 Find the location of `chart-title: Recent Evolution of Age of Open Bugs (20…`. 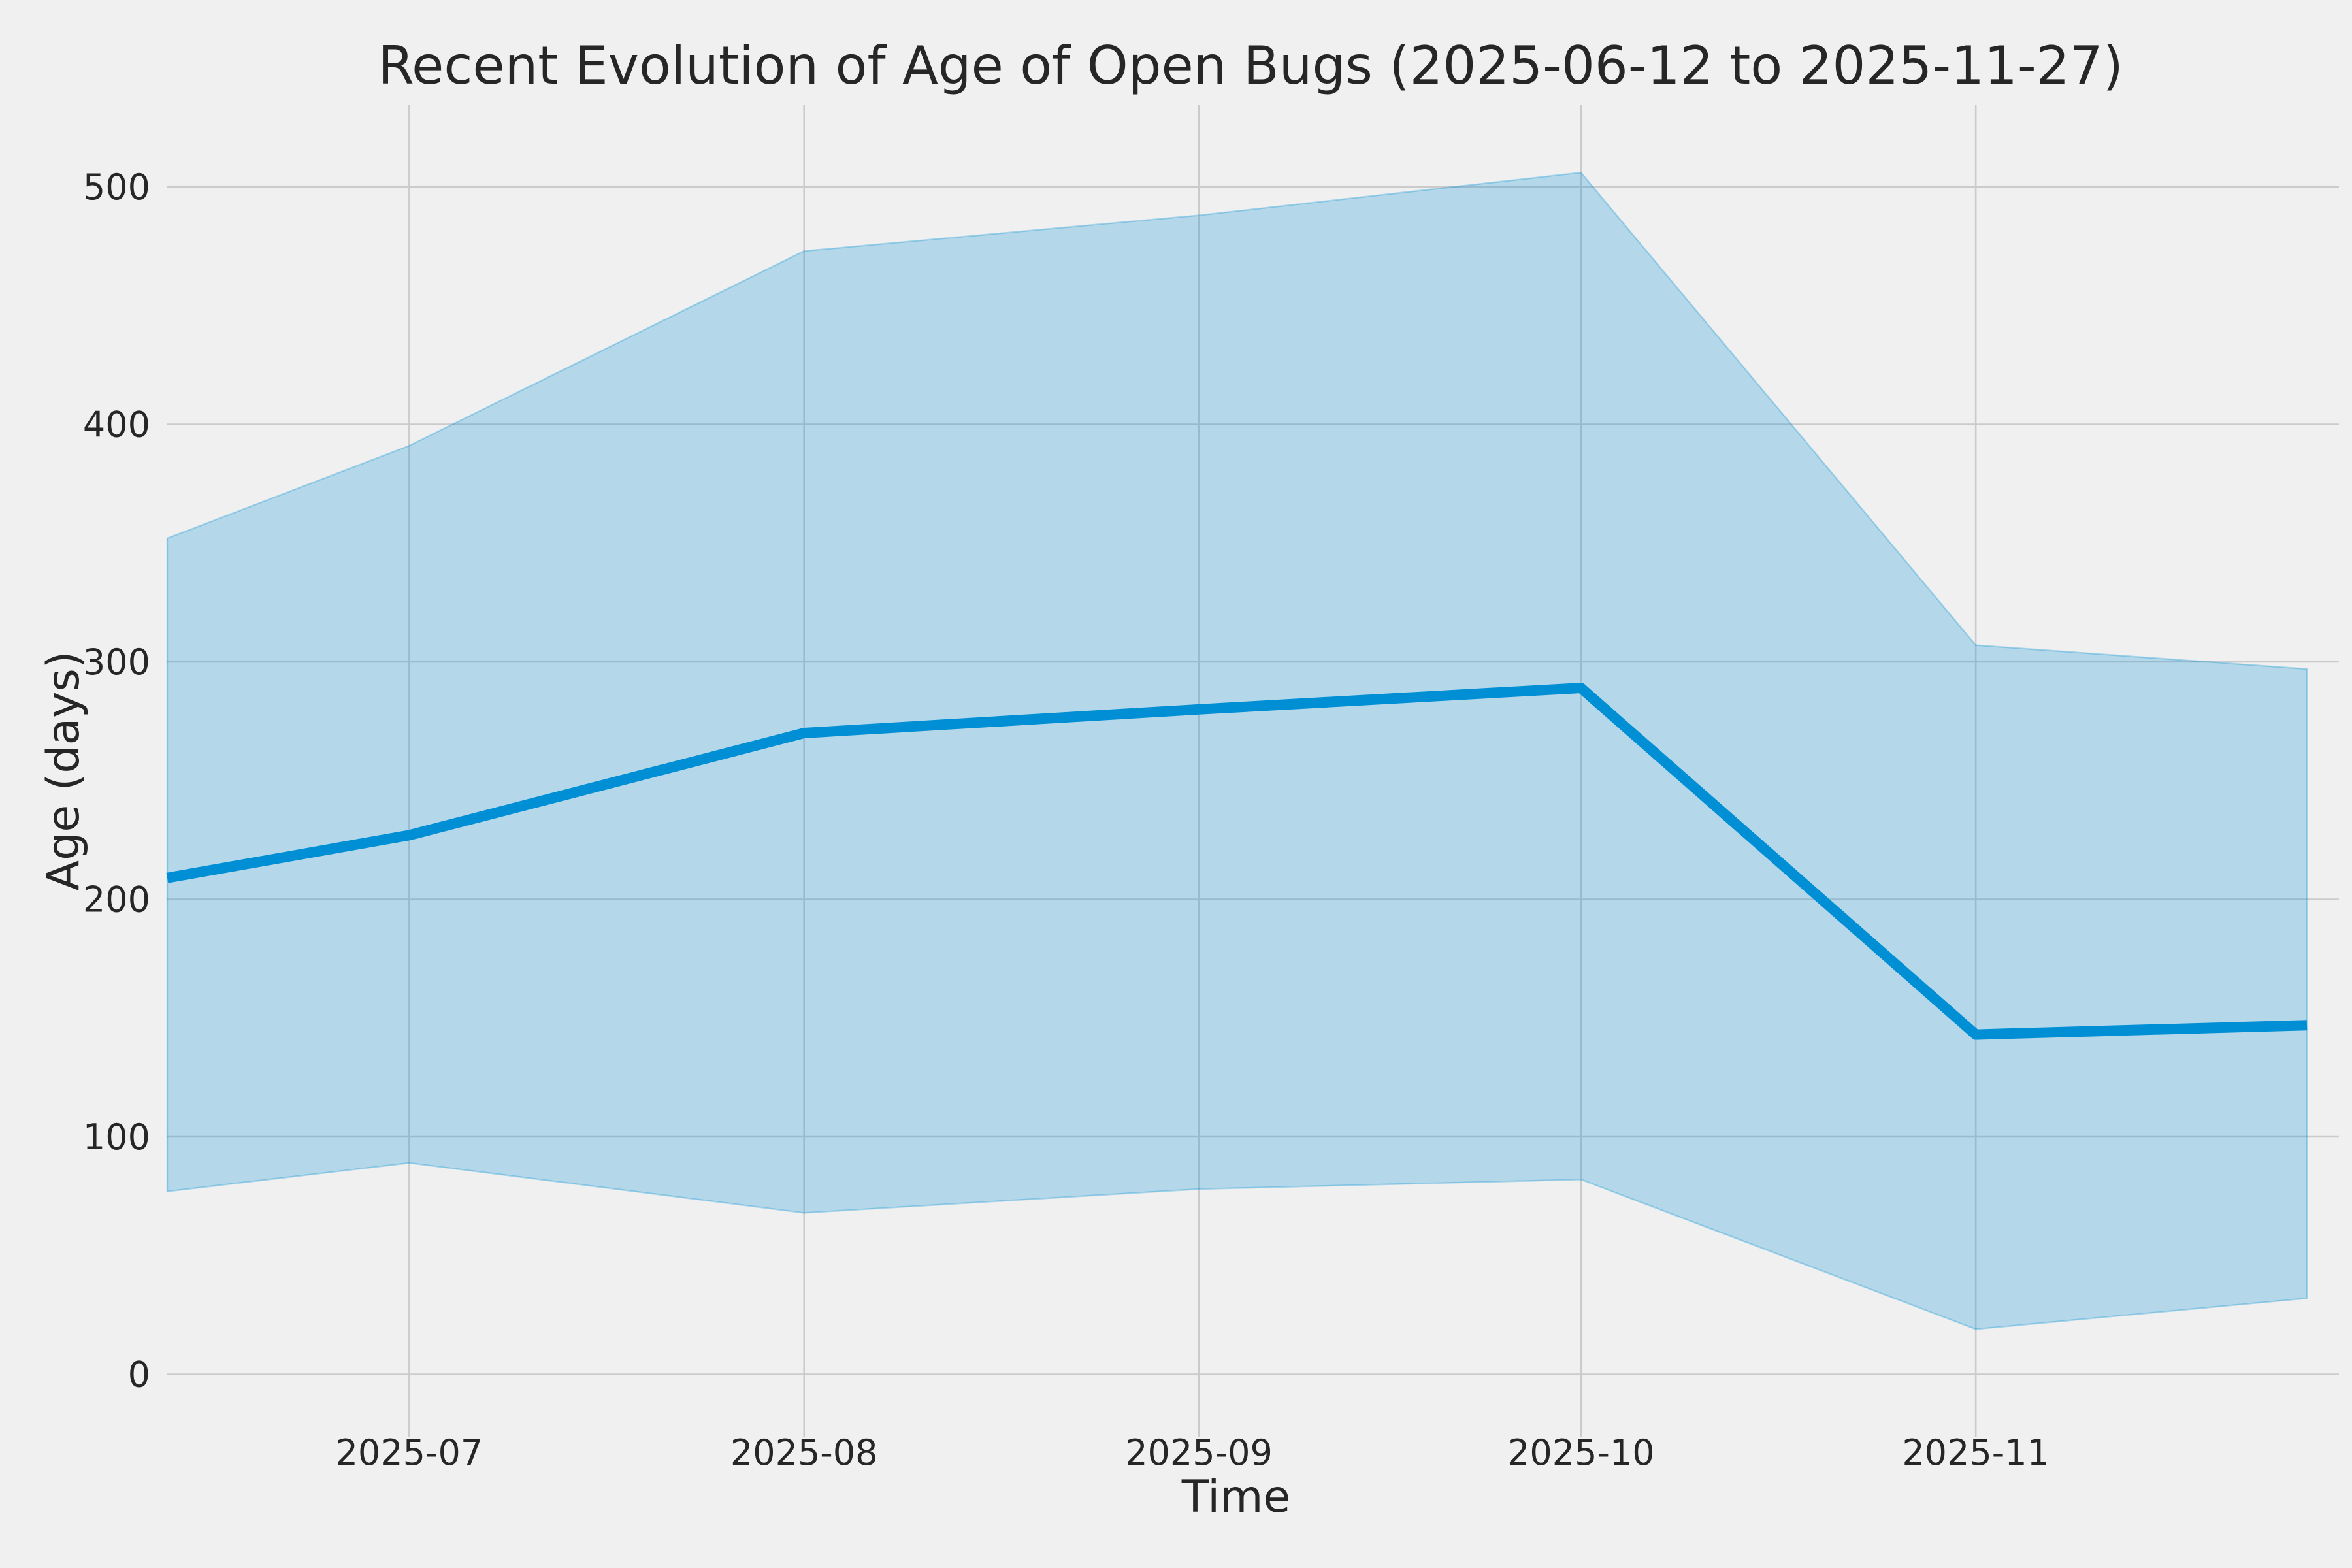

chart-title: Recent Evolution of Age of Open Bugs (20… is located at coordinates (1250, 65).